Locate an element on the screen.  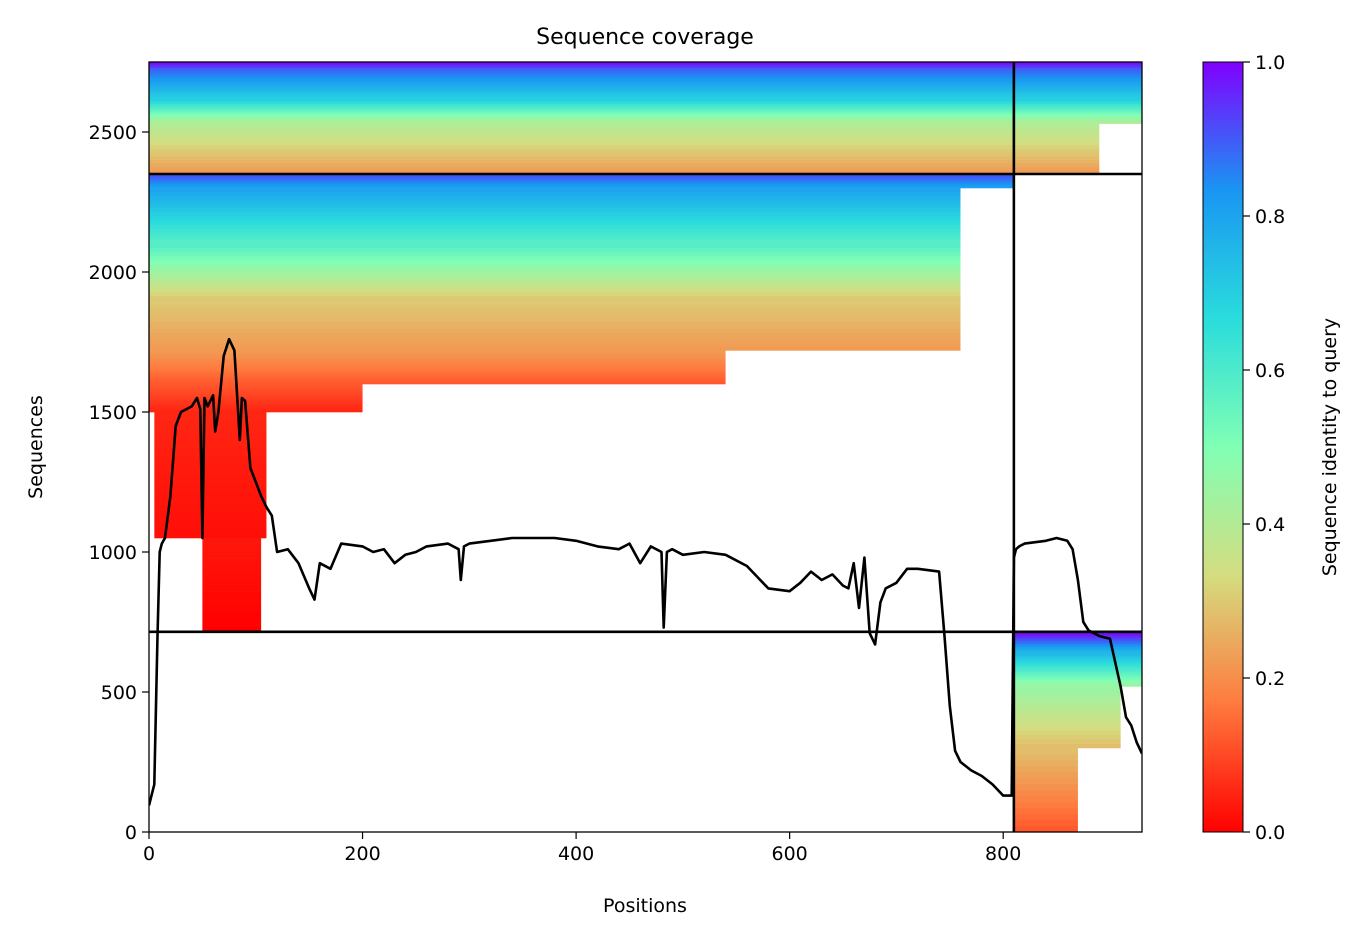
colorbar-tick-label: 0.6 is located at coordinates (1270, 371).